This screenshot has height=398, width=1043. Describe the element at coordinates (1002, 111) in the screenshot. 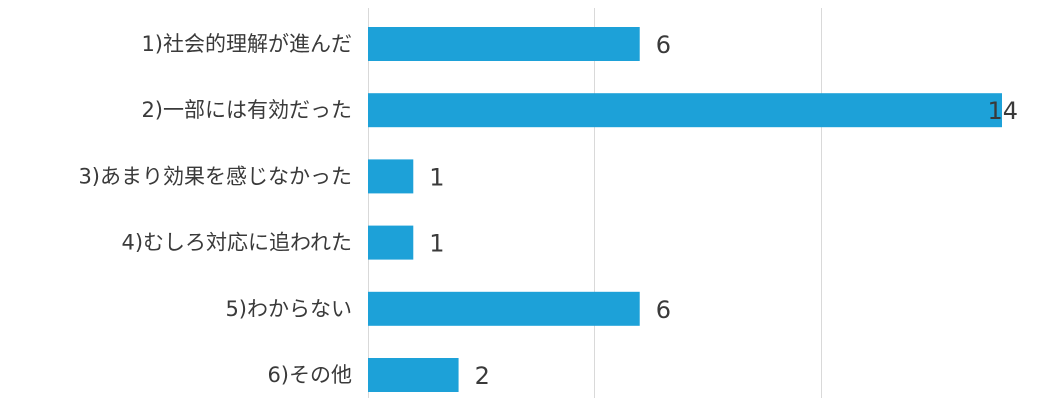

I see `data-label-2: 14` at that location.